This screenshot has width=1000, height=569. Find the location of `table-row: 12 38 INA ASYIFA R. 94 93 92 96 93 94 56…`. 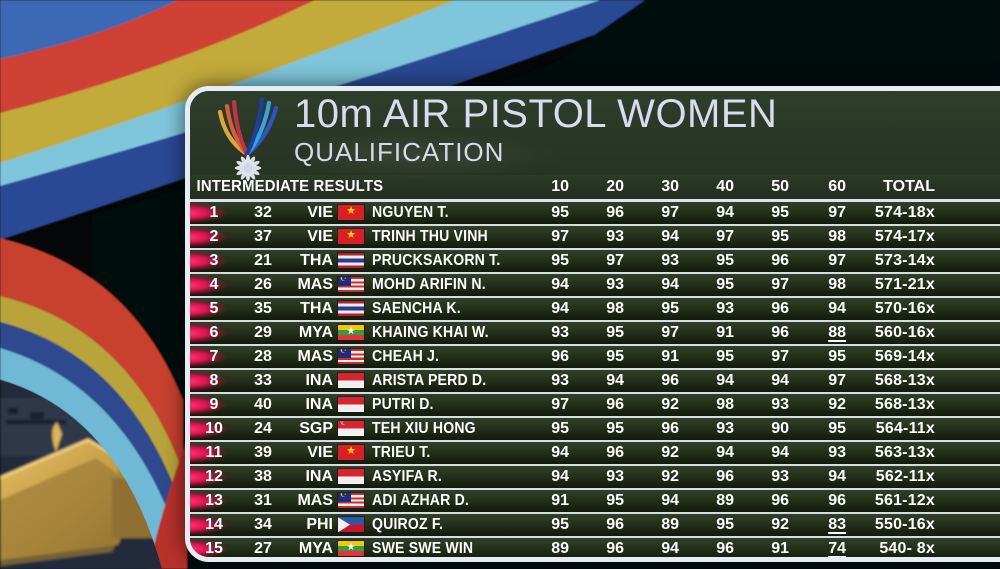

table-row: 12 38 INA ASYIFA R. 94 93 92 96 93 94 56… is located at coordinates (595, 478).